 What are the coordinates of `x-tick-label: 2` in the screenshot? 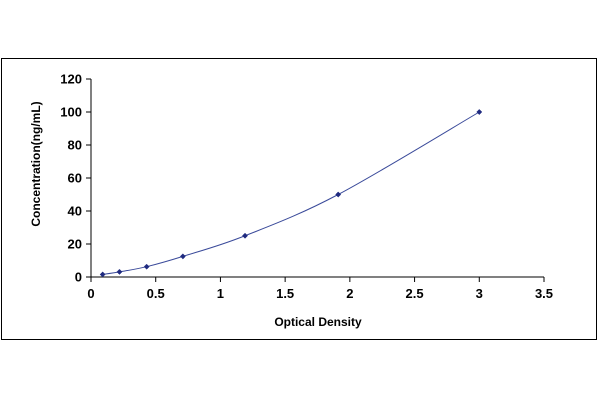 It's located at (349, 293).